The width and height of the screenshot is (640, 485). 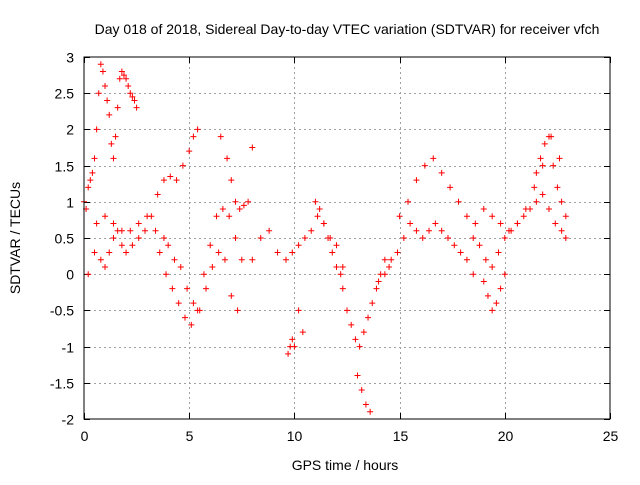 What do you see at coordinates (190, 436) in the screenshot?
I see `x-tick-label: 5` at bounding box center [190, 436].